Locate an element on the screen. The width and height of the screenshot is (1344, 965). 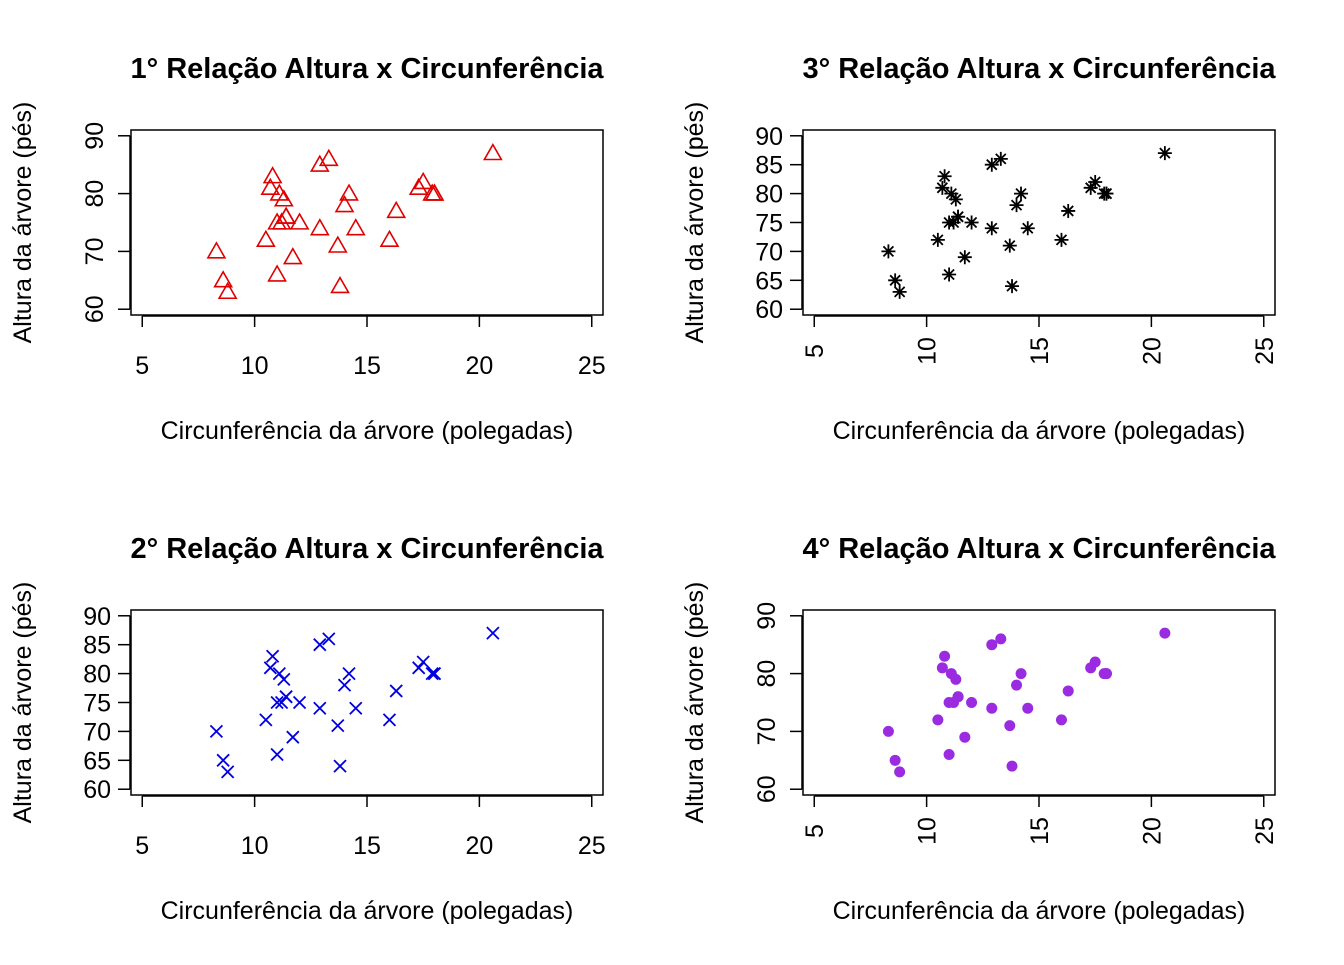
chart-title: 3° Relação Altura x Circunferência is located at coordinates (1039, 69).